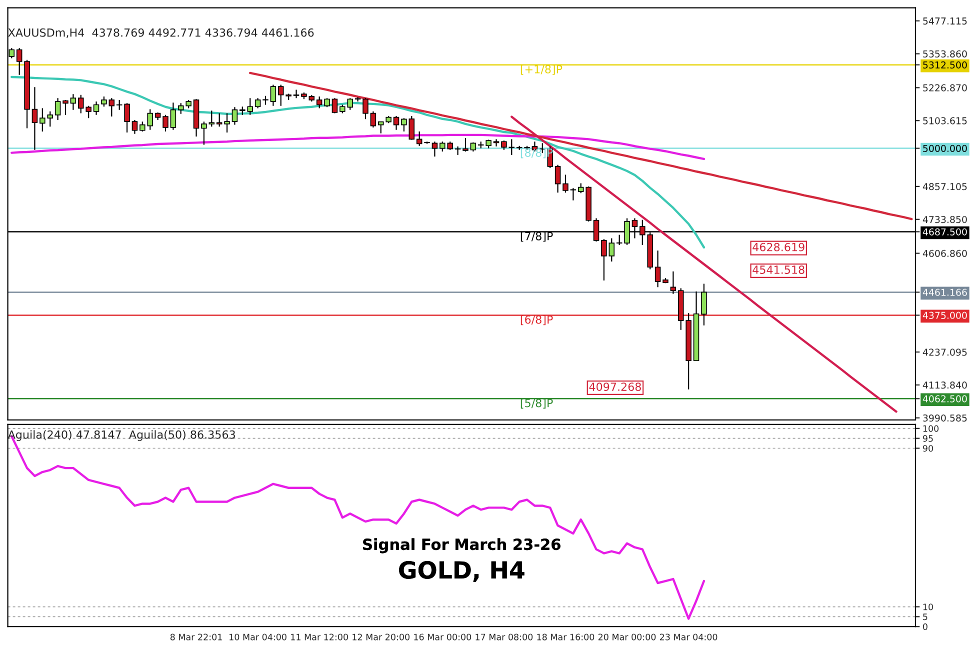 Image resolution: width=976 pixels, height=650 pixels. I want to click on annotation: 4097.268, so click(615, 386).